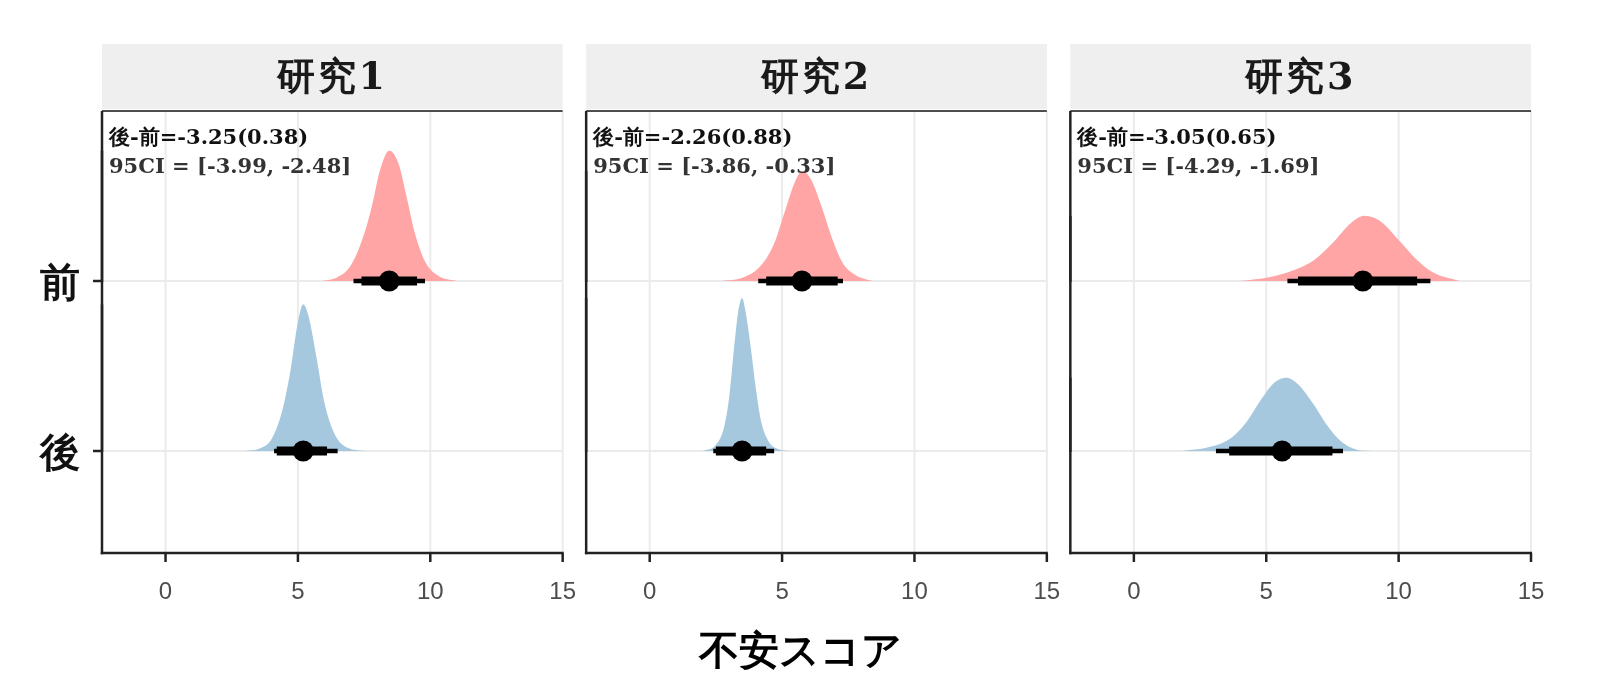  I want to click on annotation: 95CI = [-3.86, -0.33], so click(714, 165).